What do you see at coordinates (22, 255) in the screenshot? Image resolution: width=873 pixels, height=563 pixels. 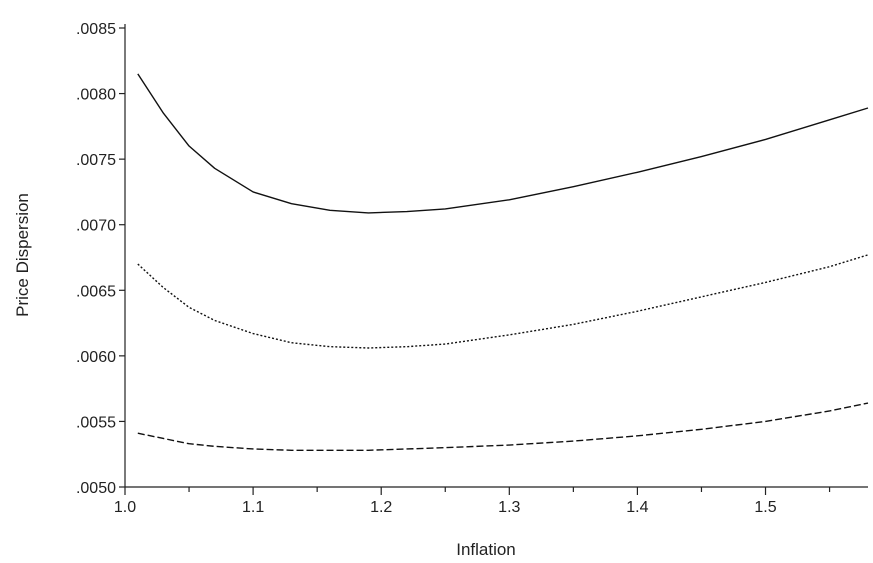 I see `y-axis-title: Price Dispersion` at bounding box center [22, 255].